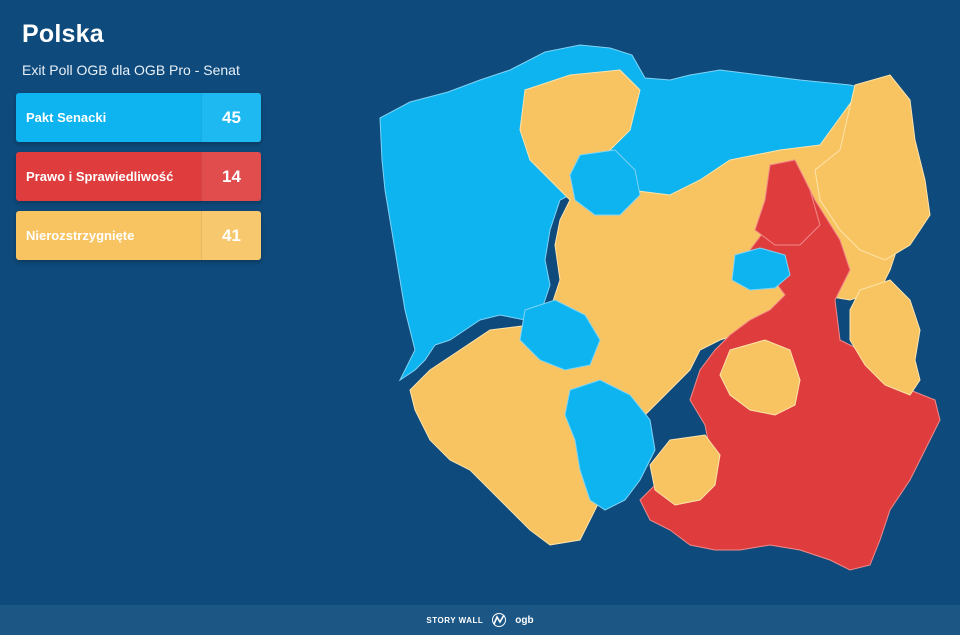 The width and height of the screenshot is (960, 635). What do you see at coordinates (787, 202) in the screenshot?
I see `map-region-northeast-red` at bounding box center [787, 202].